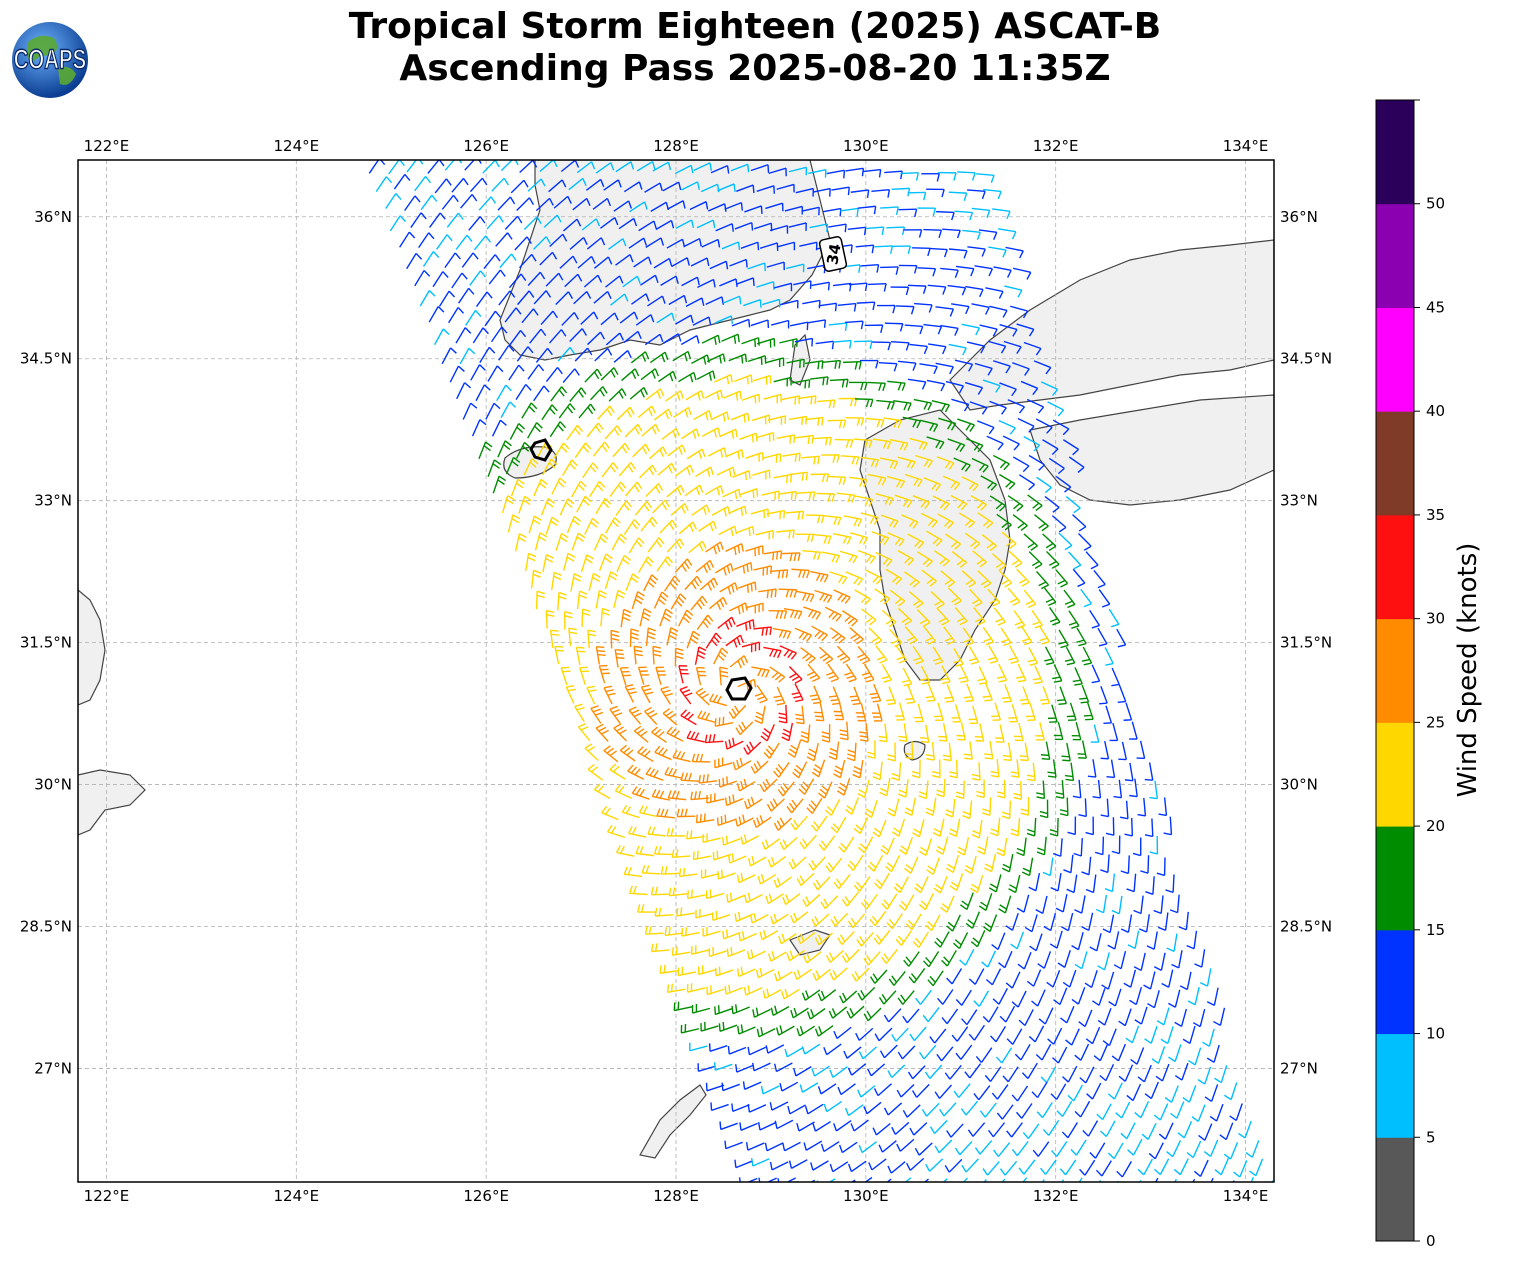 Image resolution: width=1513 pixels, height=1264 pixels. What do you see at coordinates (866, 1196) in the screenshot?
I see `lon-label-bottom: 130°E` at bounding box center [866, 1196].